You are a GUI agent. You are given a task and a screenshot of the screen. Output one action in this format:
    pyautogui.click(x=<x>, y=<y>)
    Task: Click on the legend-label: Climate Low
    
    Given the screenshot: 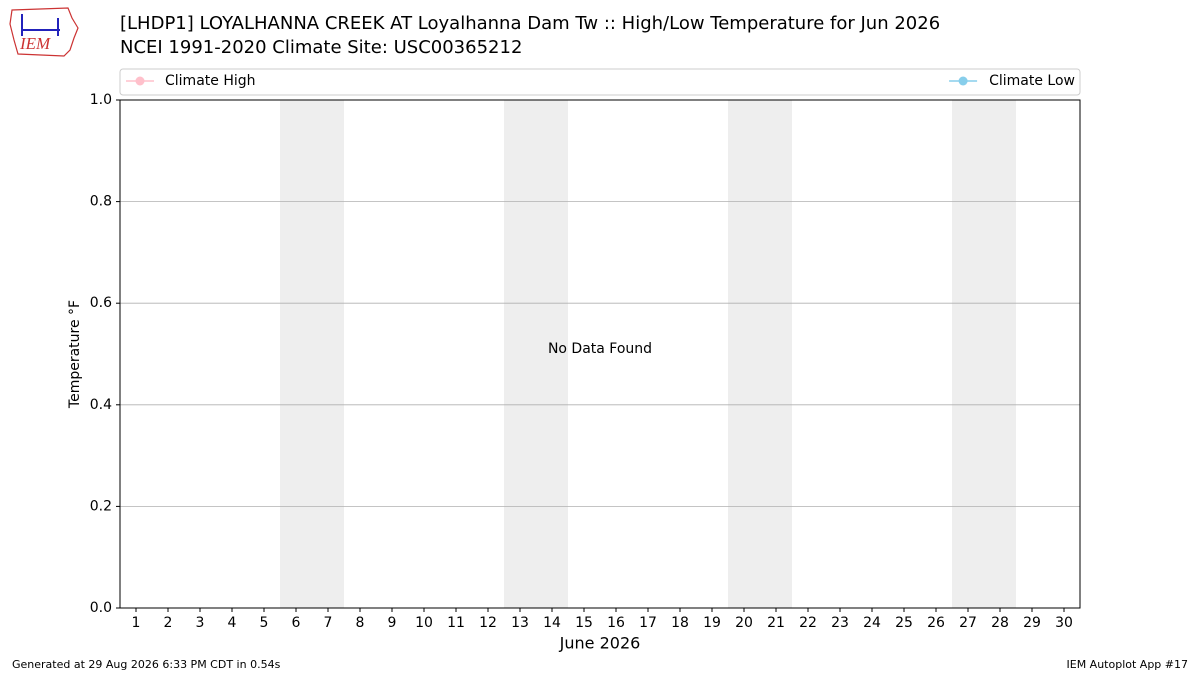 What is the action you would take?
    pyautogui.click(x=1032, y=81)
    